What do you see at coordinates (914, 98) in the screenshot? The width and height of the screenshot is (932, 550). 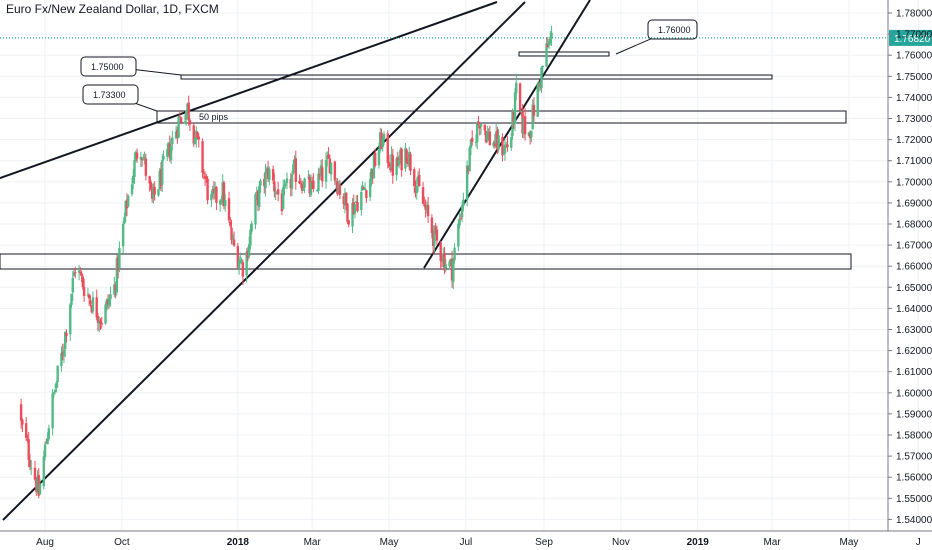 I see `y-tick-label: 1.74000` at bounding box center [914, 98].